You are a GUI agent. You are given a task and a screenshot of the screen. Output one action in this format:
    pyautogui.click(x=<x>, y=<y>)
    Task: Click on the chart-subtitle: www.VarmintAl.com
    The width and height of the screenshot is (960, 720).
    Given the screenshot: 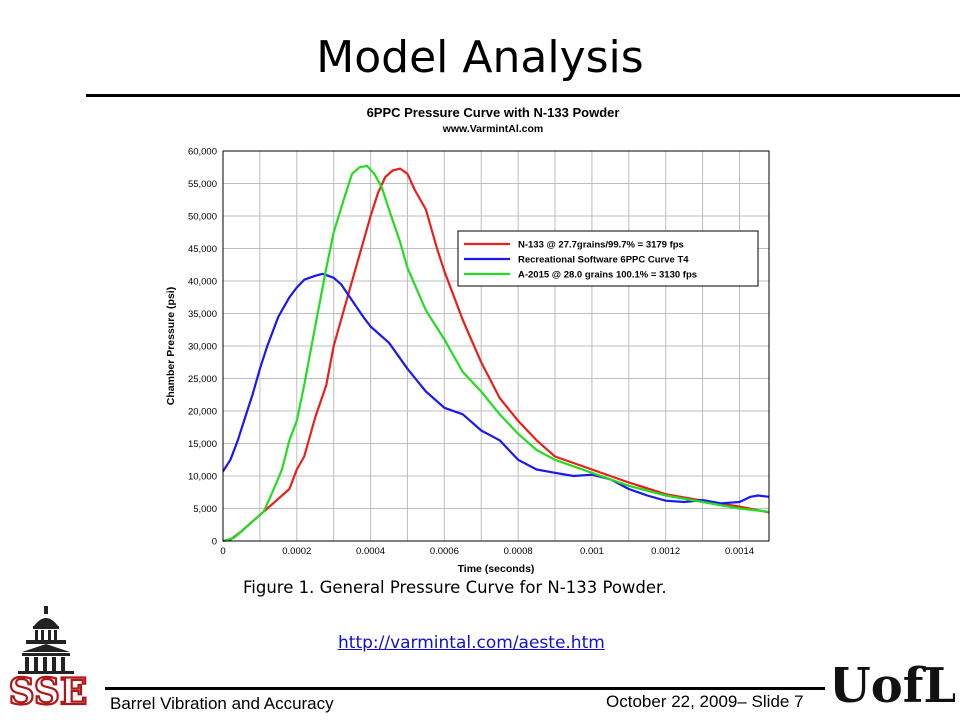 What is the action you would take?
    pyautogui.click(x=493, y=129)
    